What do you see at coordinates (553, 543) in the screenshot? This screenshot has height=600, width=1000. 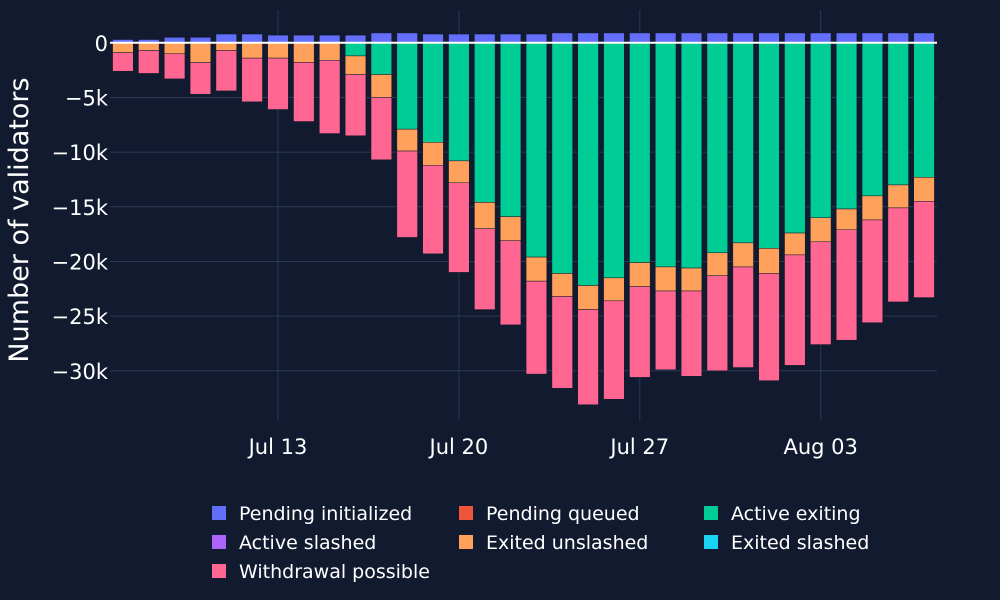 I see `legend-item-exited-unslashed: Exited unslashed` at bounding box center [553, 543].